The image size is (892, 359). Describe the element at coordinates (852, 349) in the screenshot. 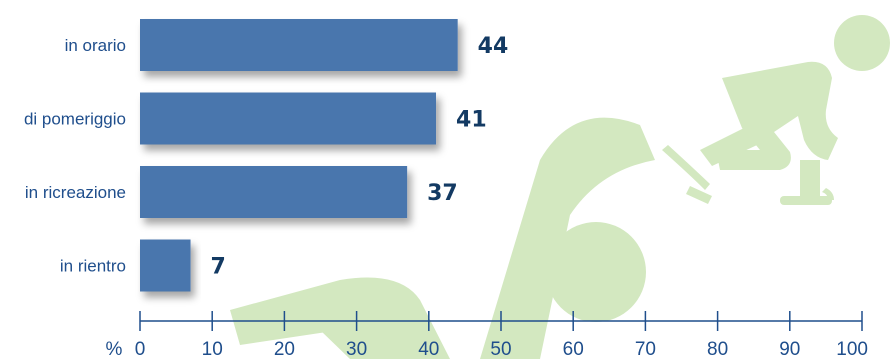

I see `x-tick-label-10: 100` at that location.